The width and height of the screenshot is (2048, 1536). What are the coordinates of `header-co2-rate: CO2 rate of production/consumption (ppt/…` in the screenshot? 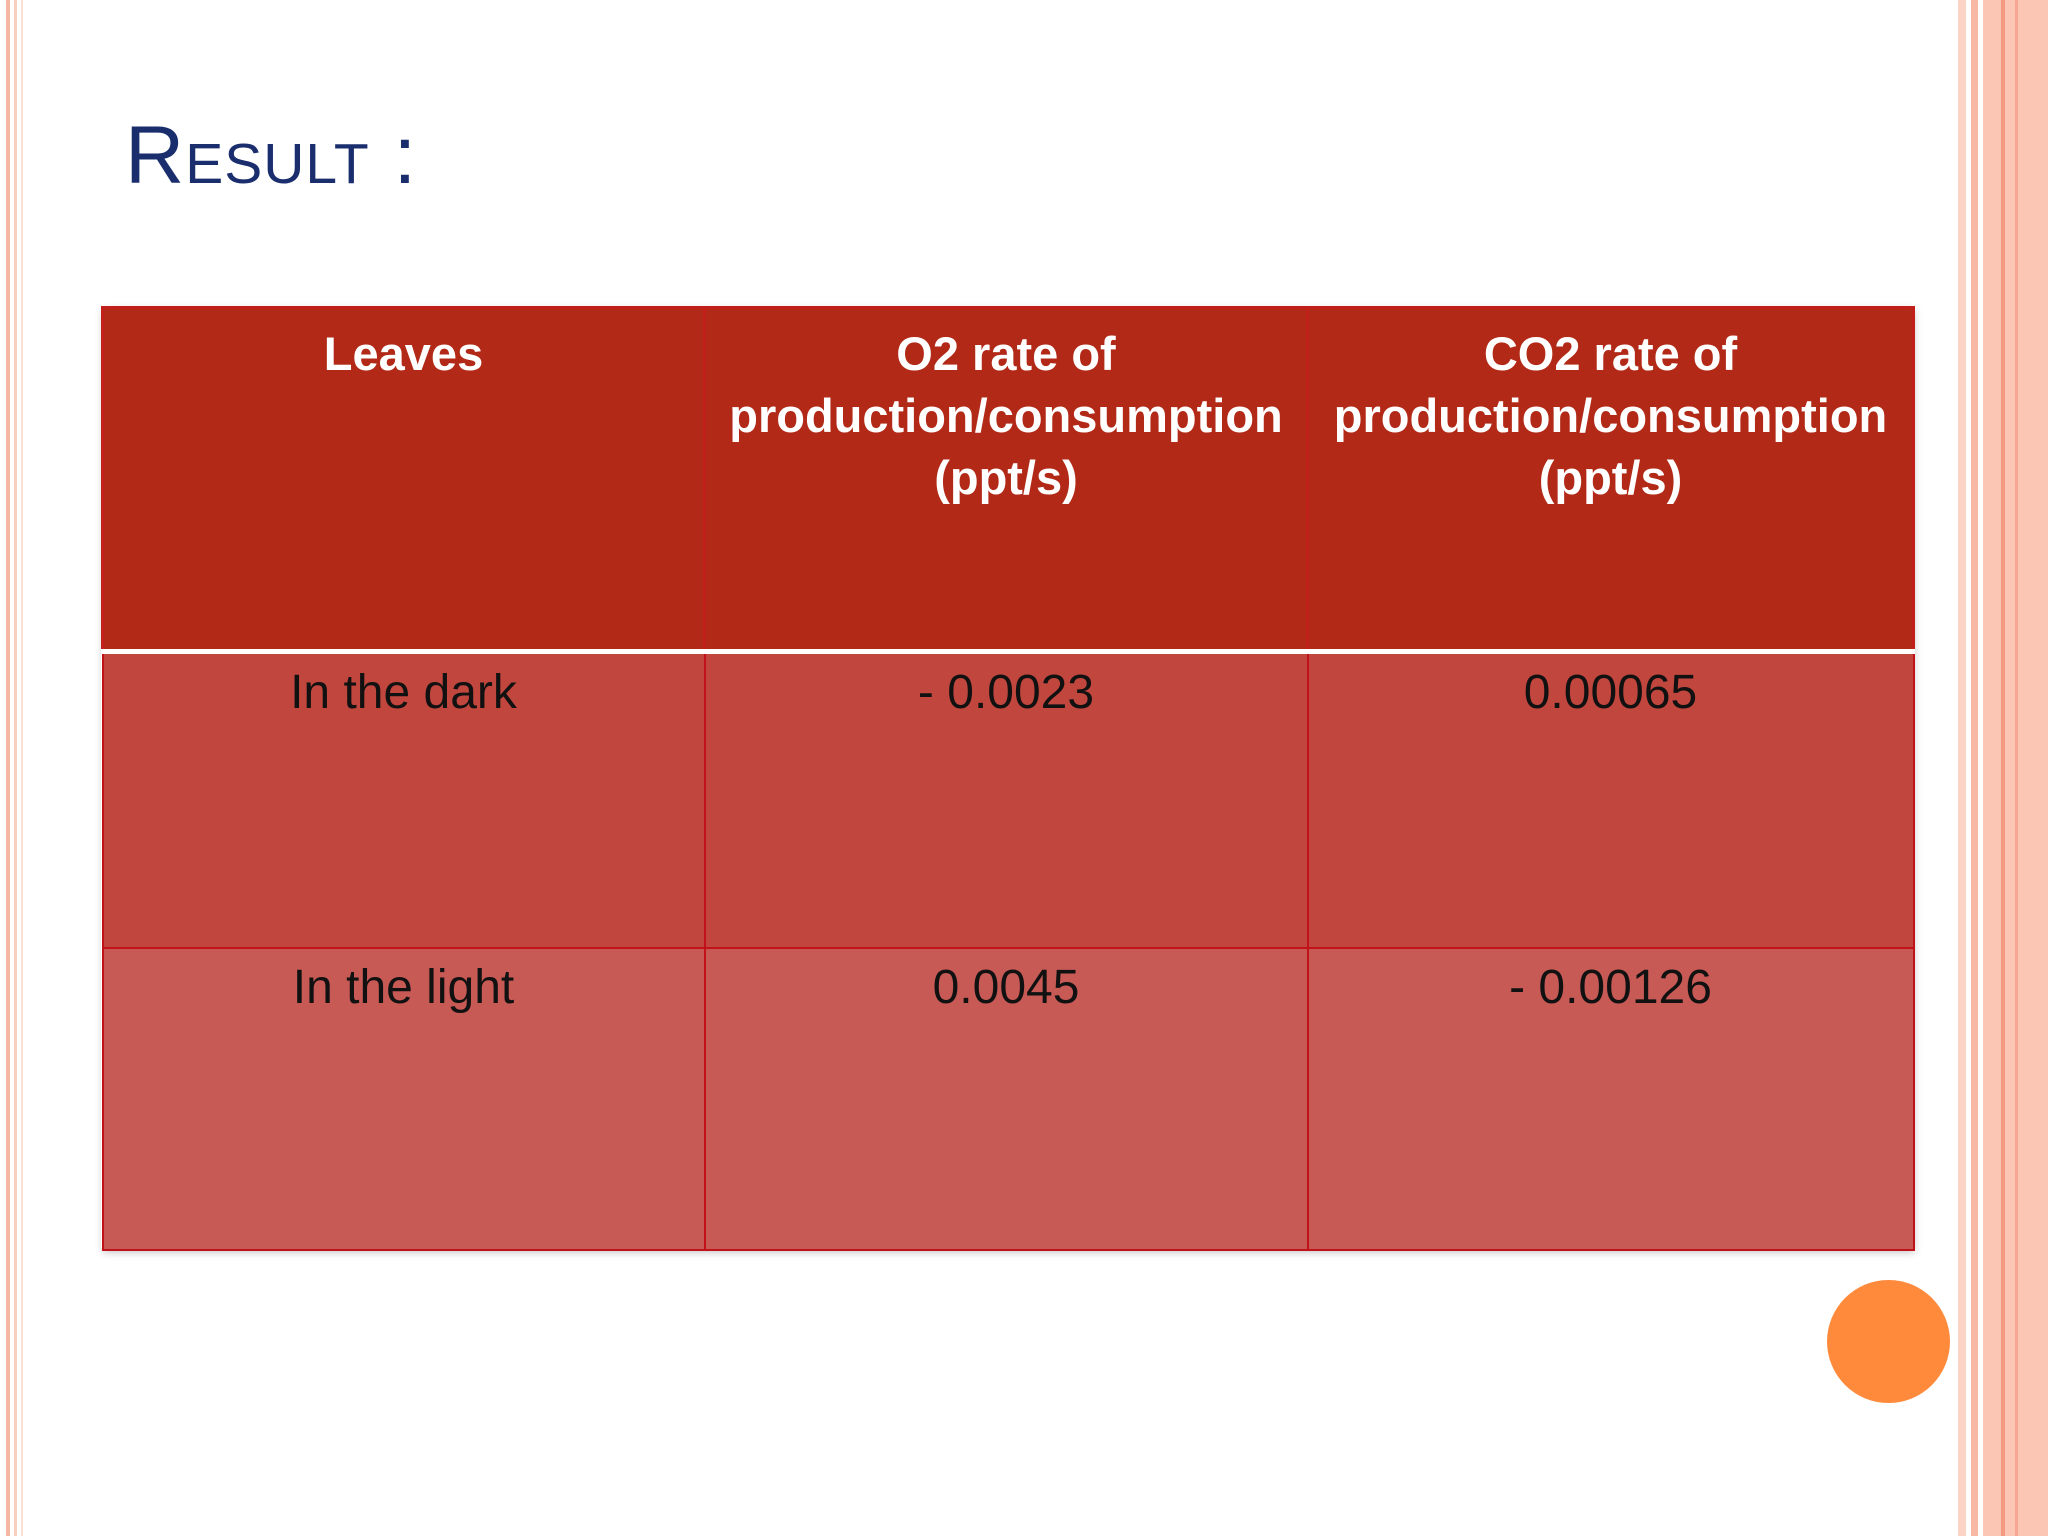 It's located at (1610, 480).